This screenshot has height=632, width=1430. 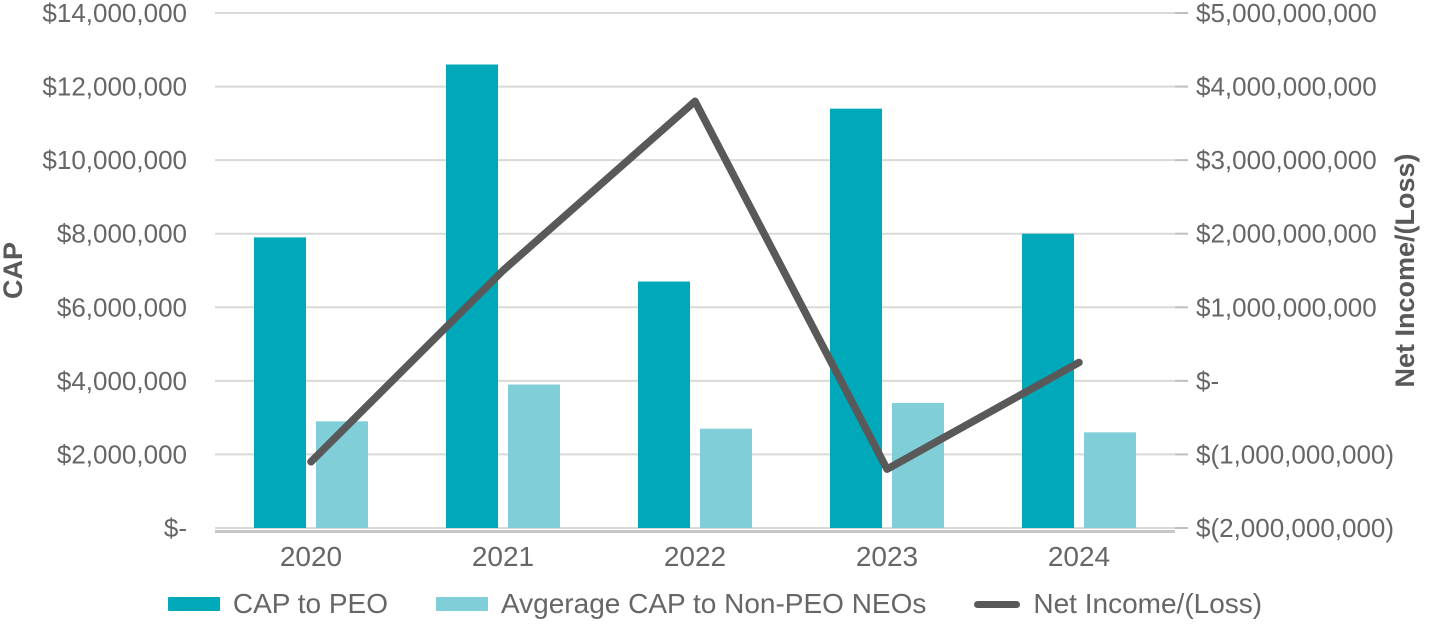 What do you see at coordinates (114, 14) in the screenshot?
I see `left-axis-tick-label: $14,000,000` at bounding box center [114, 14].